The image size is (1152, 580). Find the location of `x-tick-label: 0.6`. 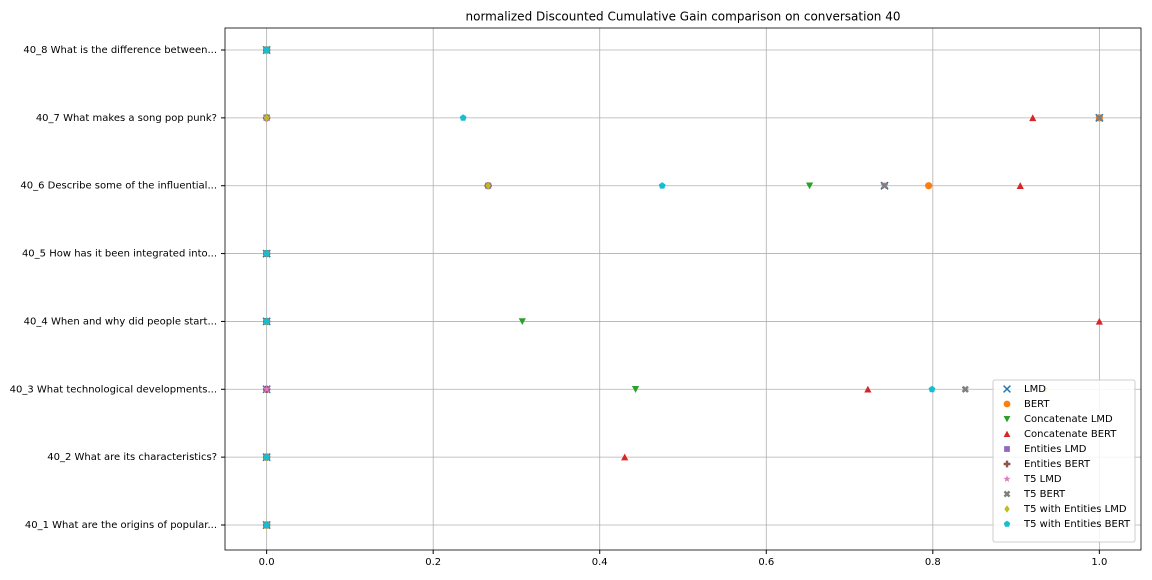

x-tick-label: 0.6 is located at coordinates (766, 562).